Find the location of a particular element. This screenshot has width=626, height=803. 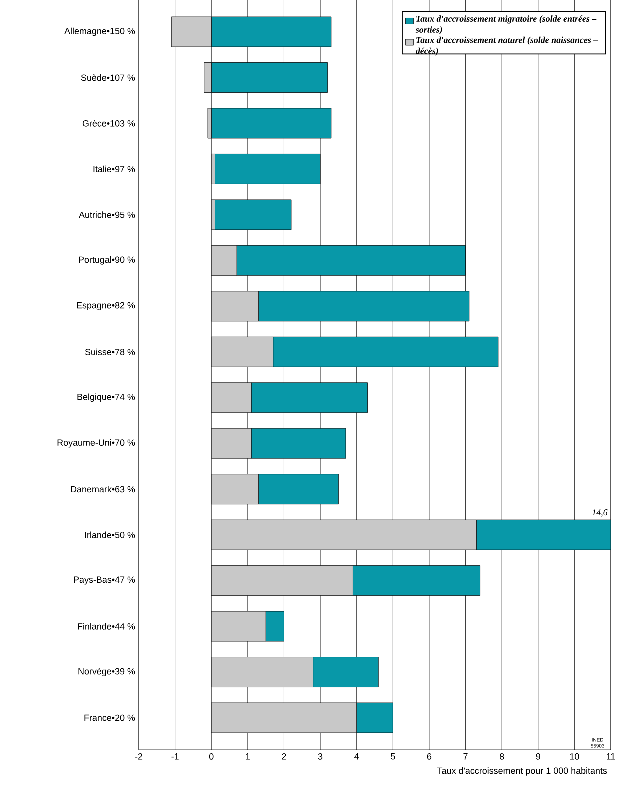

x-tick-label: 3 is located at coordinates (320, 757).